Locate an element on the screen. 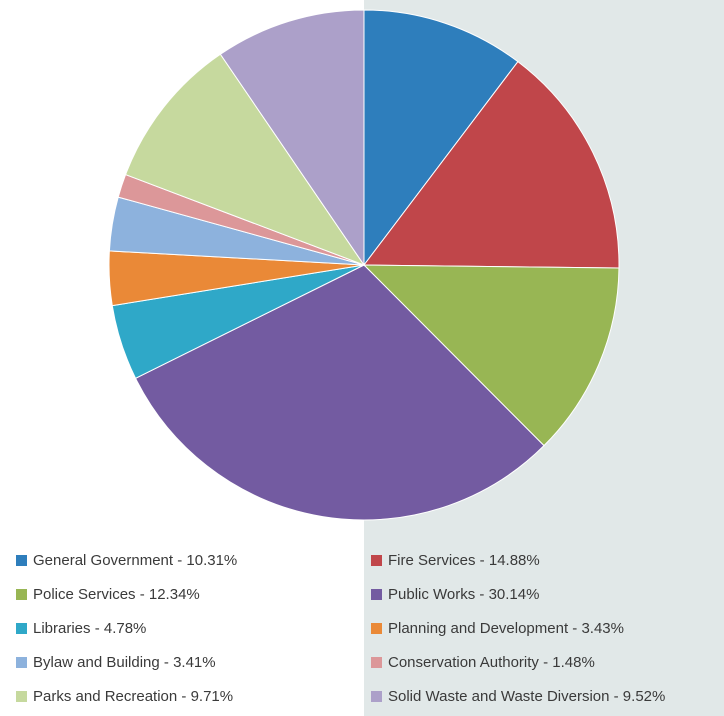 The height and width of the screenshot is (716, 724). legend-item-3: Public Works - 30.14% is located at coordinates (455, 594).